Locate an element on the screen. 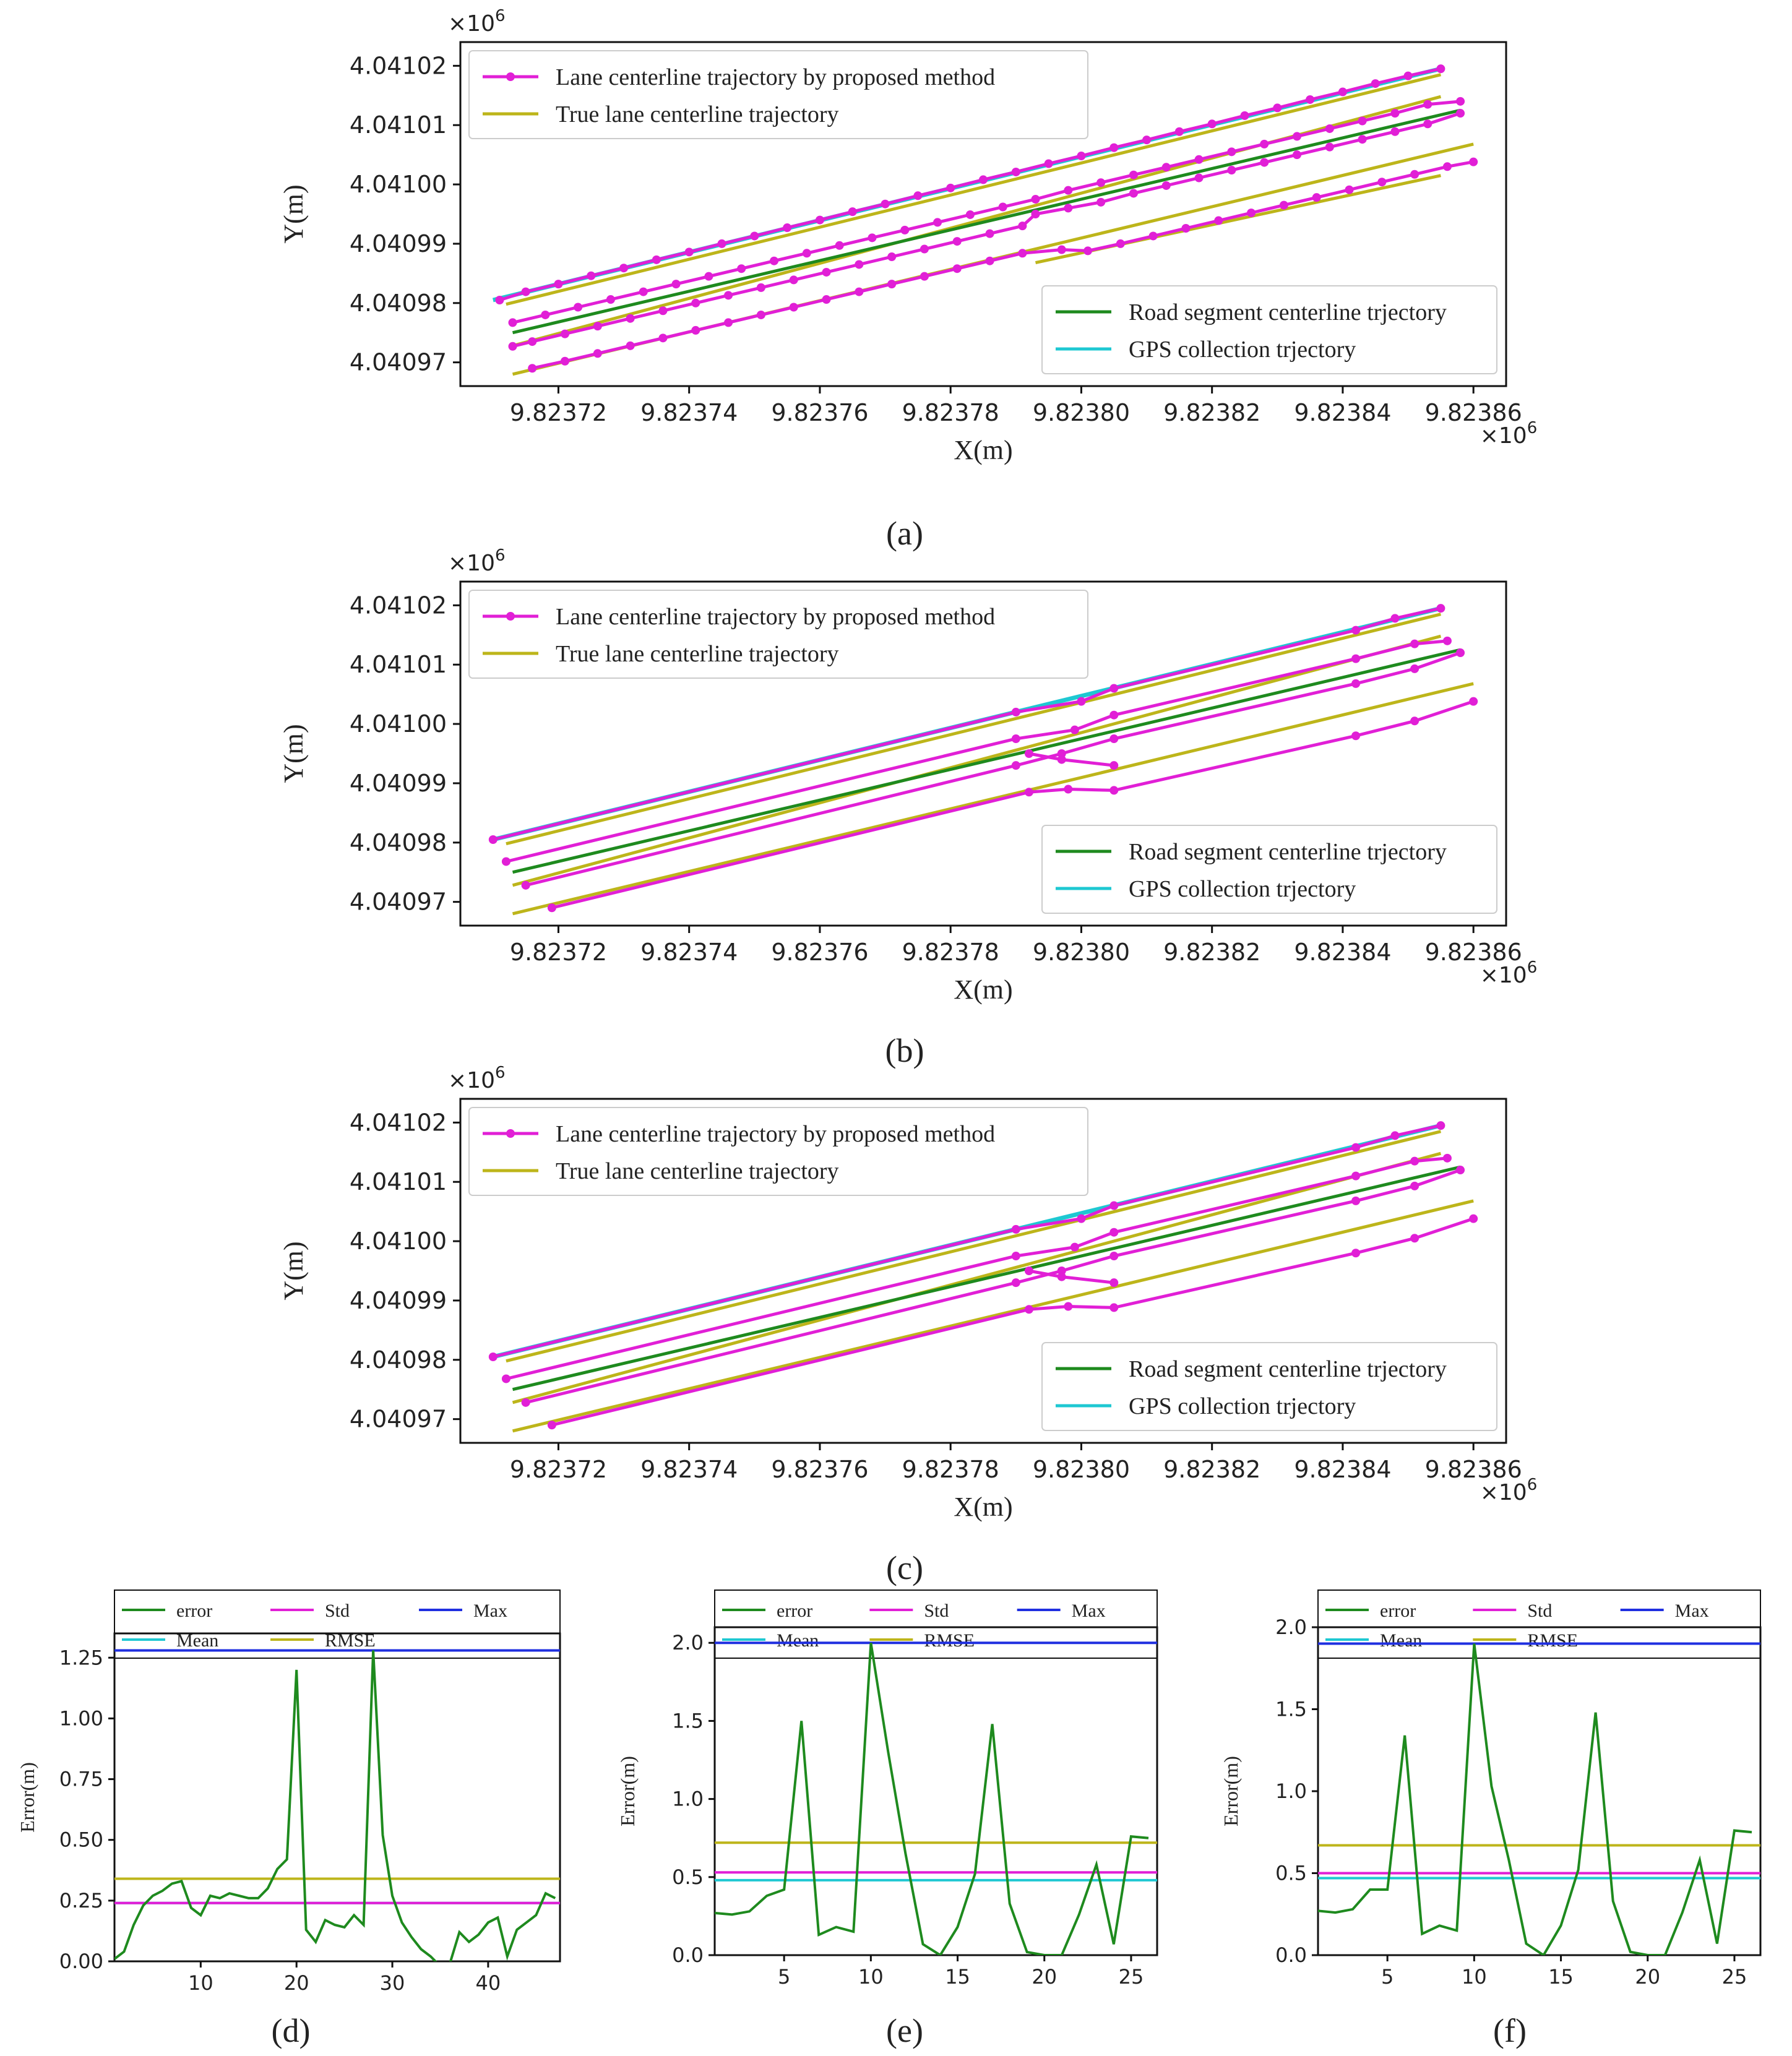 This screenshot has height=2056, width=1792. subfig-label-d: (d) is located at coordinates (291, 2030).